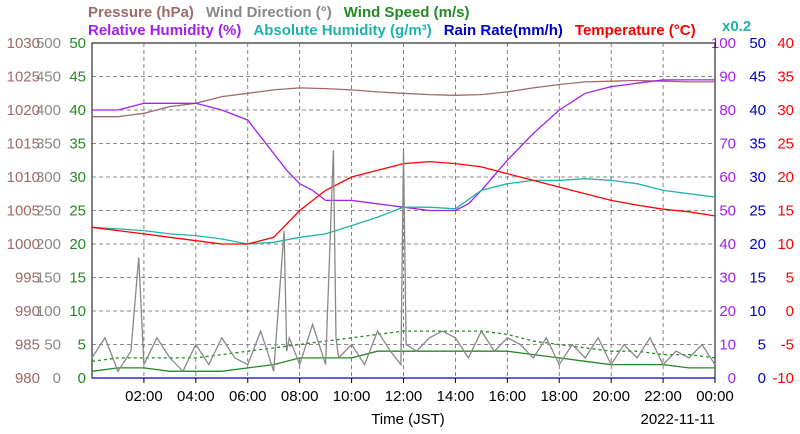 This screenshot has width=800, height=434. Describe the element at coordinates (196, 396) in the screenshot. I see `x-tick-label: 04:00` at that location.